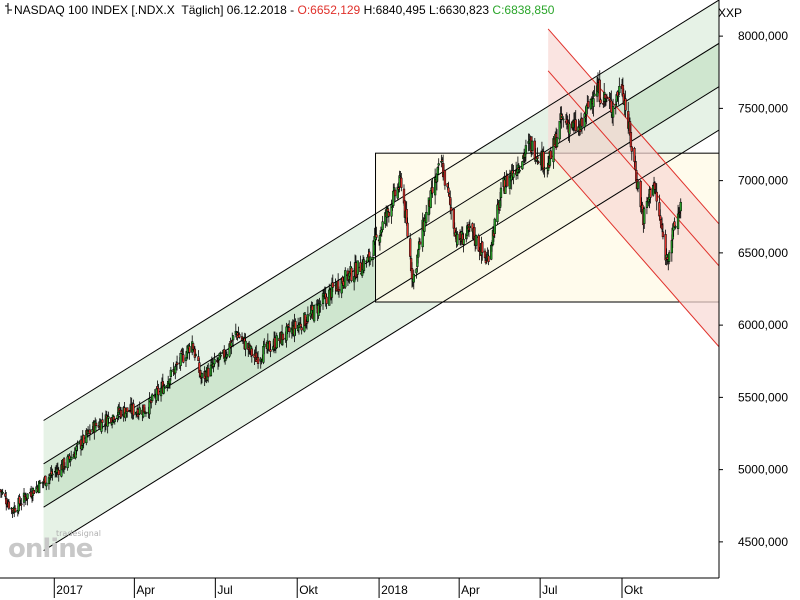 This screenshot has height=600, width=800. I want to click on y-tick-label: 4500,000, so click(763, 542).